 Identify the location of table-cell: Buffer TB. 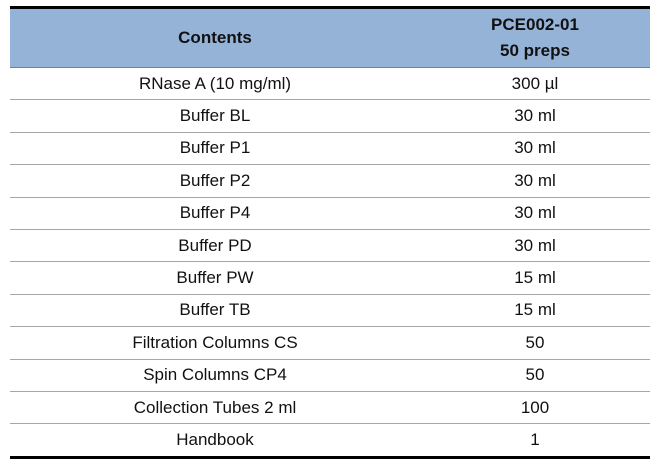
(215, 310).